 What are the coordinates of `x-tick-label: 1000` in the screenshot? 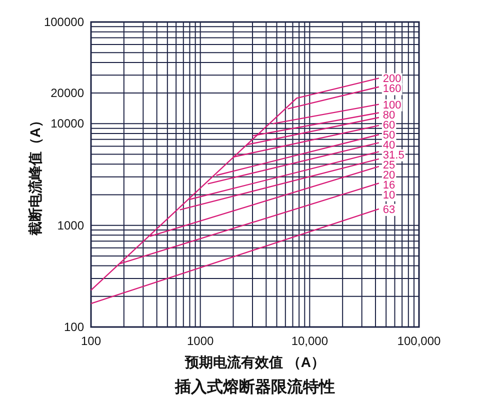 It's located at (200, 341).